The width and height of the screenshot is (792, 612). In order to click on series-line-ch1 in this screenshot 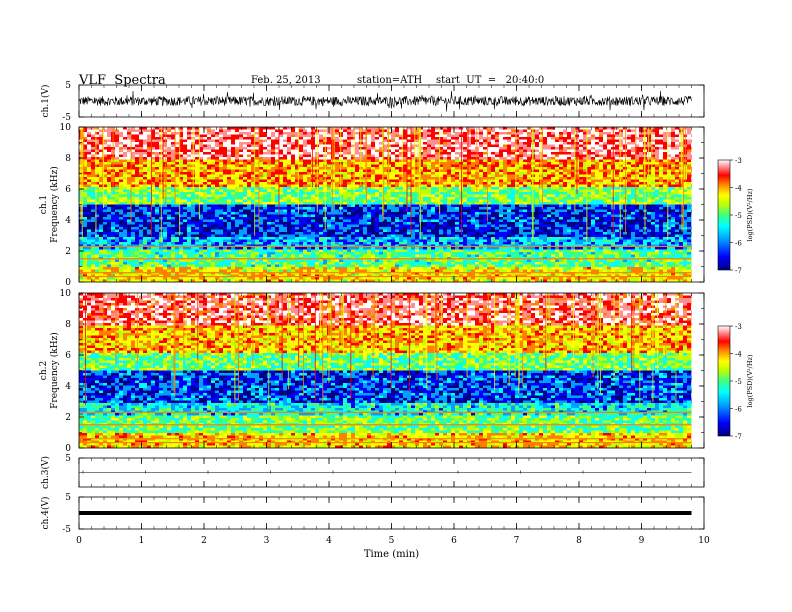, I will do `click(385, 101)`.